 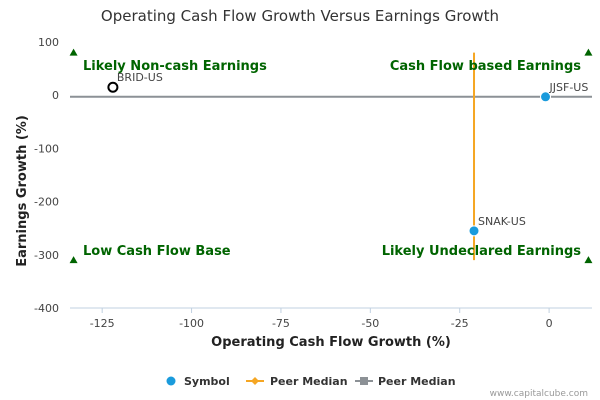 What do you see at coordinates (140, 77) in the screenshot?
I see `data-point-label: BRID-US` at bounding box center [140, 77].